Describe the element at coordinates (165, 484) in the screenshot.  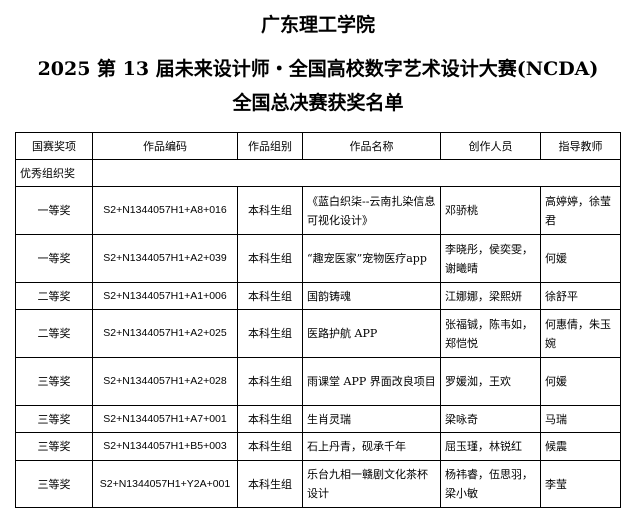
I see `cell-code: S2+N1344057H1+Y2A+001` at that location.